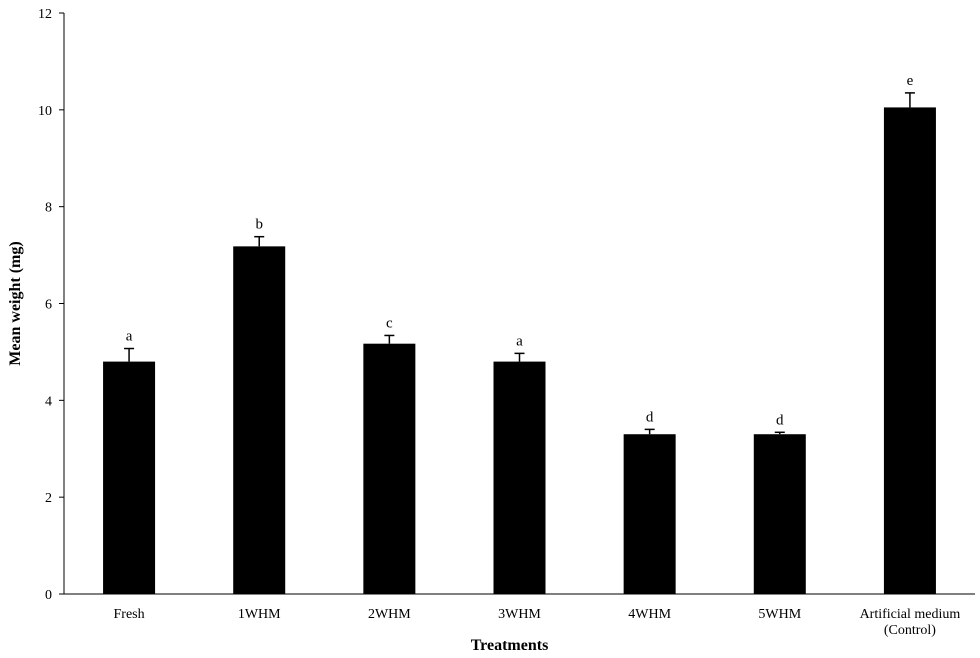 The width and height of the screenshot is (980, 658). I want to click on y-axis-ticks: 0 2 4 6 8 10 12, so click(51, 305).